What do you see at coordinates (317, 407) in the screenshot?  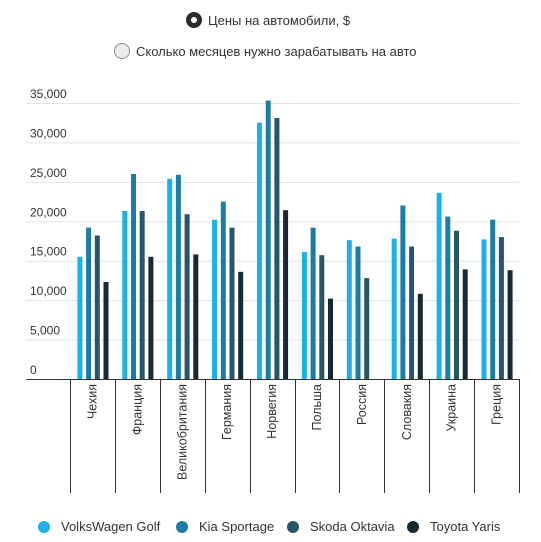 I see `x-tick-label: Польша` at bounding box center [317, 407].